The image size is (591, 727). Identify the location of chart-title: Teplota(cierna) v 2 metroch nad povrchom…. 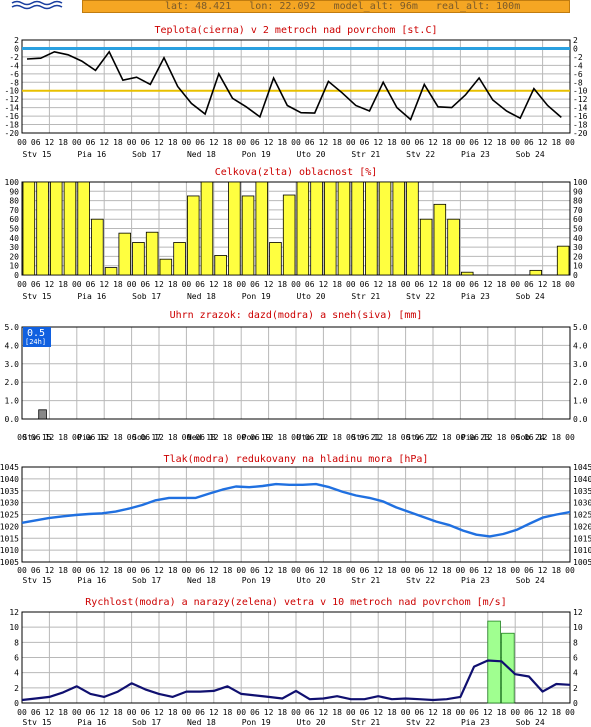
(296, 30).